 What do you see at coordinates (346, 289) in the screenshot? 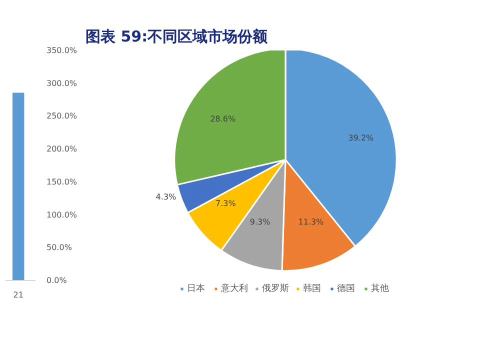
I see `legend-label: 德国` at bounding box center [346, 289].